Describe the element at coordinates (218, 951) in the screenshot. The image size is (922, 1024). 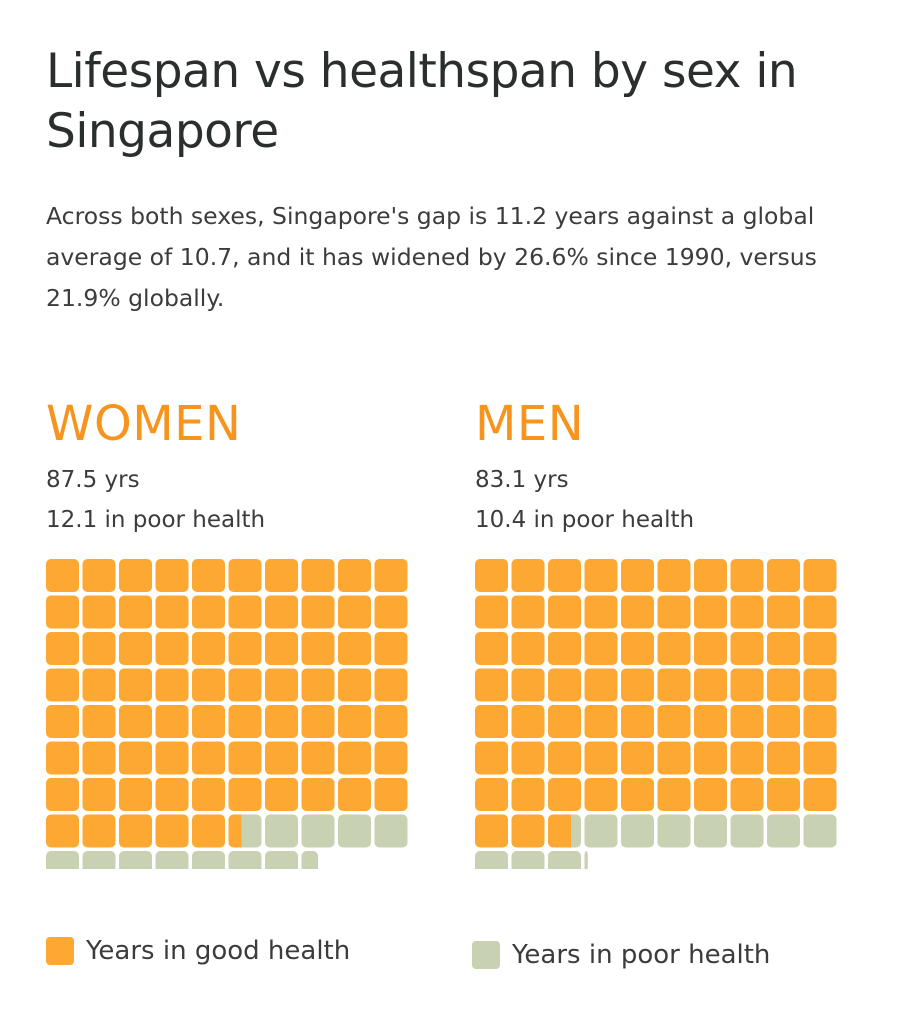
I see `legend-label-good: Years in good health` at that location.